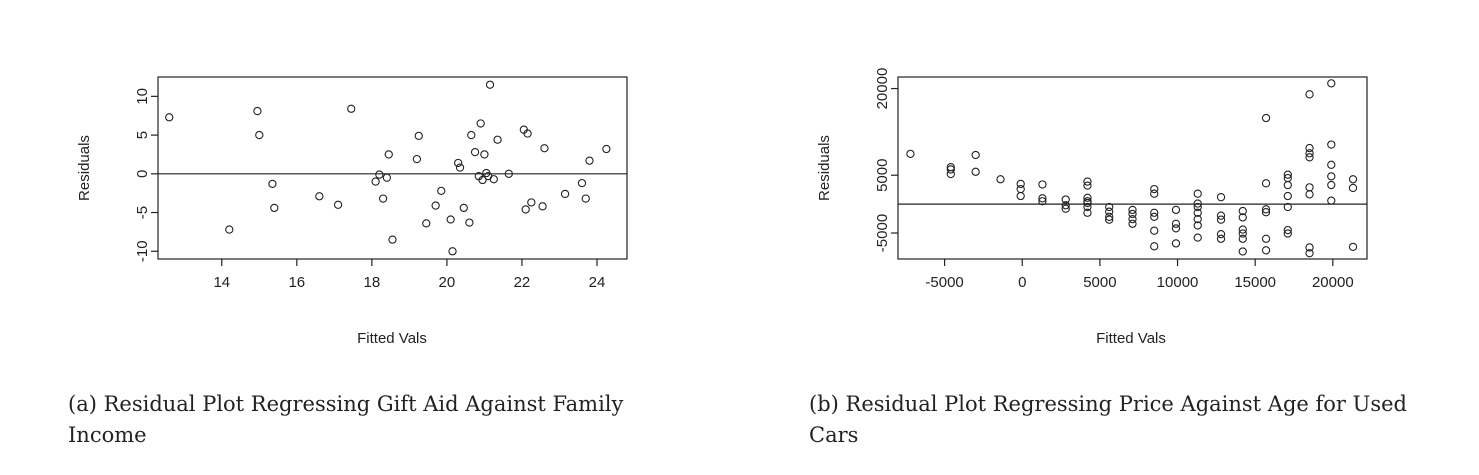 This screenshot has height=475, width=1479. What do you see at coordinates (882, 175) in the screenshot?
I see `panel-b-y-tick-label: 5000` at bounding box center [882, 175].